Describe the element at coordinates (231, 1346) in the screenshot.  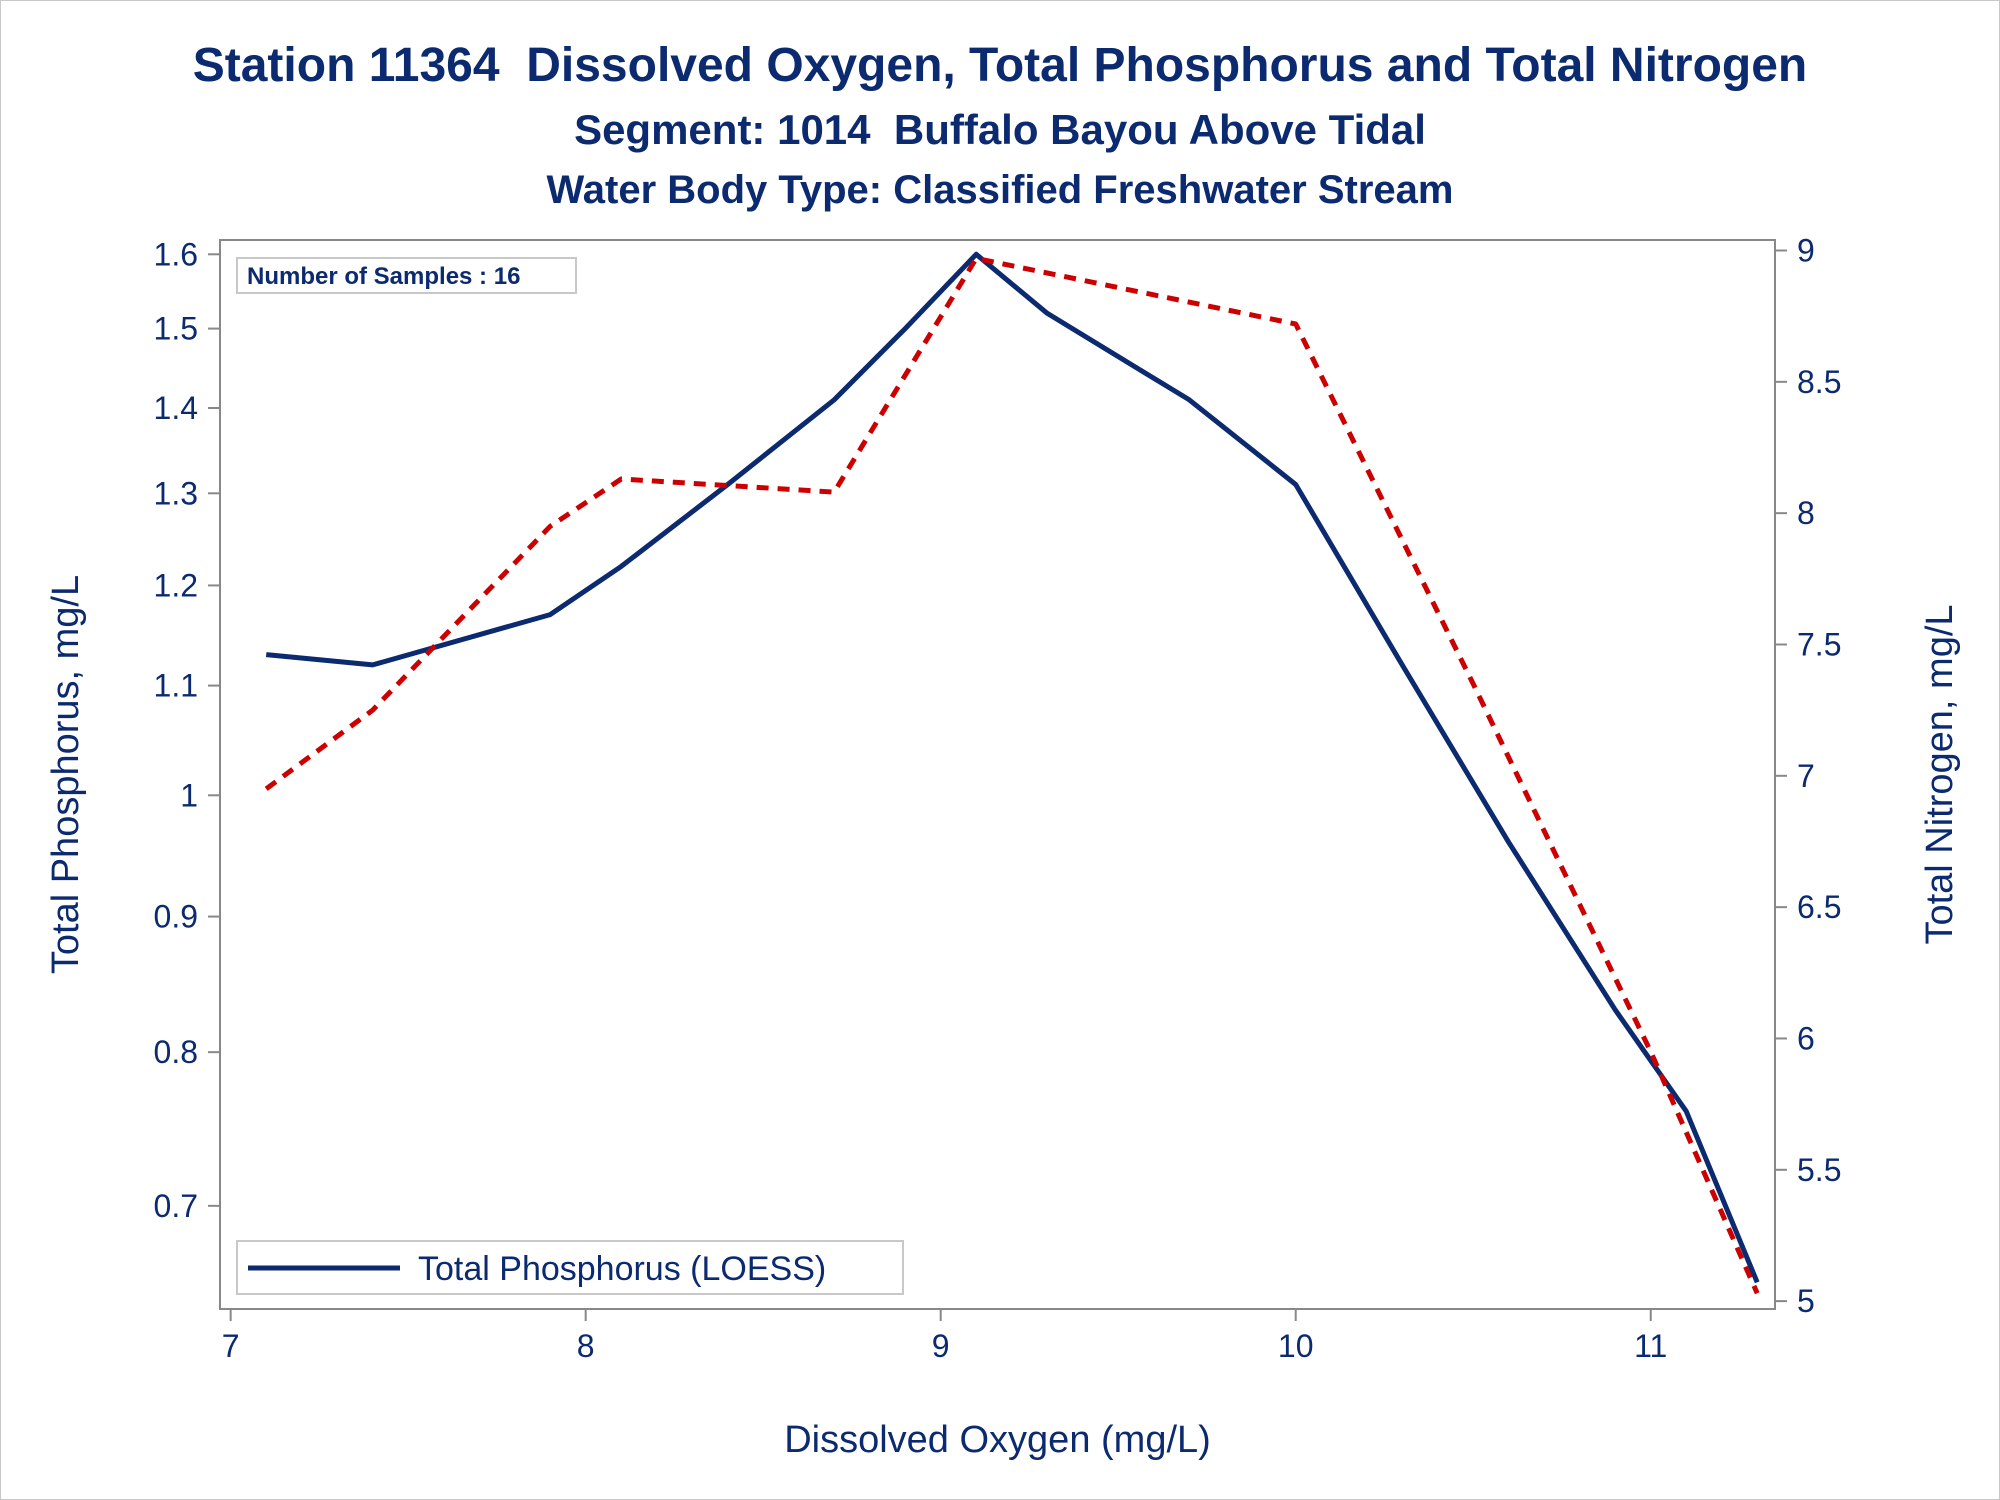
I see `x-tick-label: 7` at that location.